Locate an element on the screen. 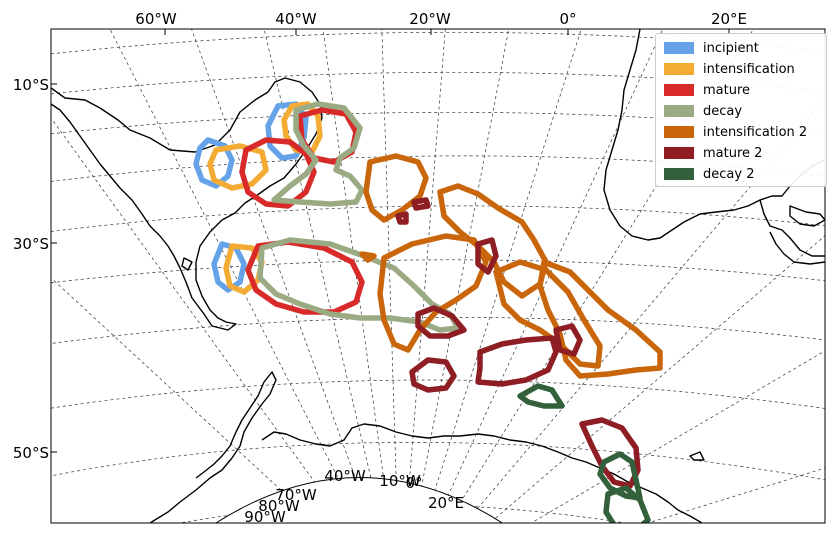  legend-label: decay 2 is located at coordinates (729, 174).